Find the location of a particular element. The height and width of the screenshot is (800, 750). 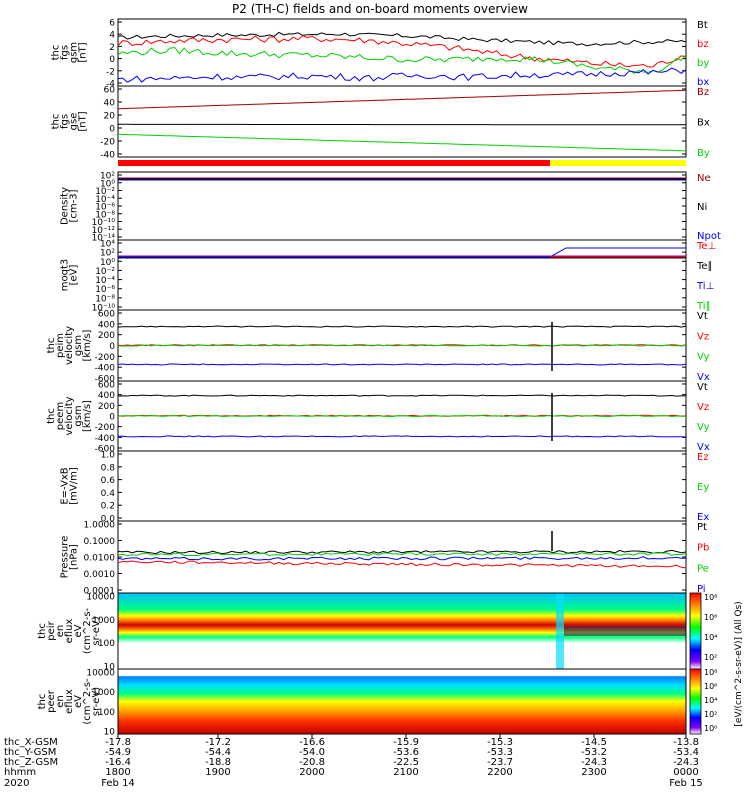

x-axis-value: -53.4 is located at coordinates (686, 752).